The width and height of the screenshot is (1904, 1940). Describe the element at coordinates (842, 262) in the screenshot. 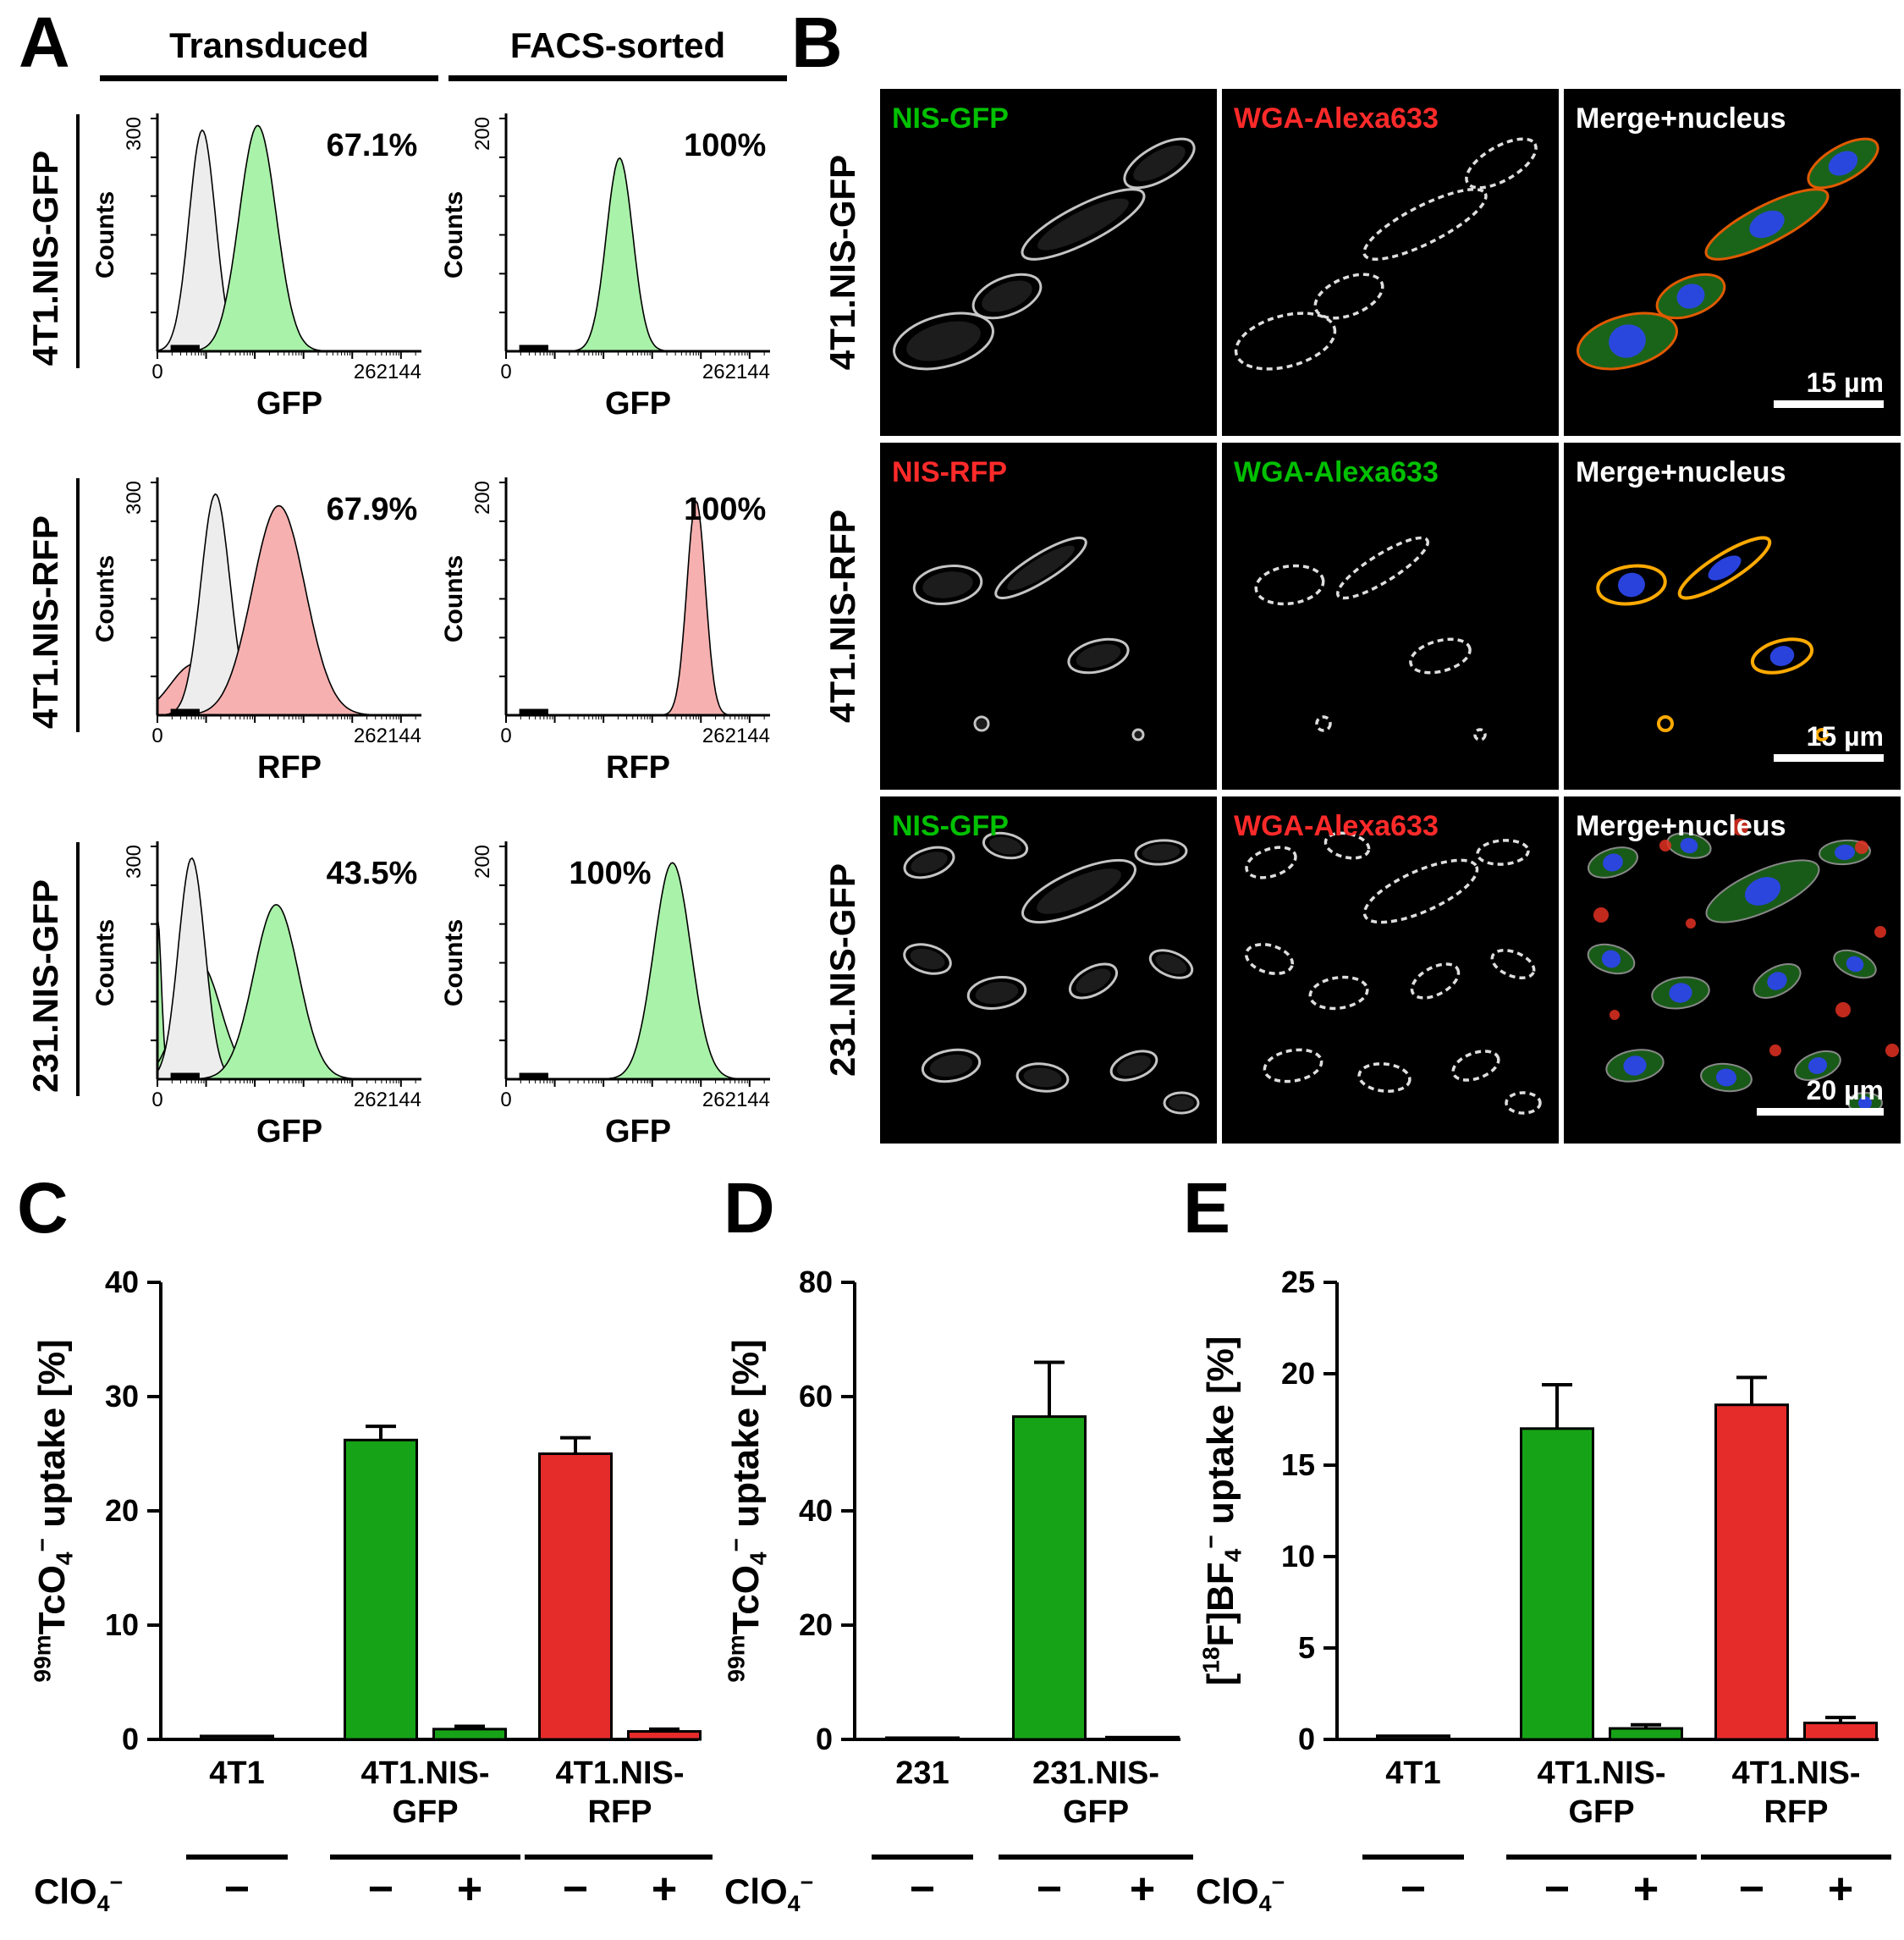

I see `panel-b-row-label: 4T1.NIS-GFP` at that location.